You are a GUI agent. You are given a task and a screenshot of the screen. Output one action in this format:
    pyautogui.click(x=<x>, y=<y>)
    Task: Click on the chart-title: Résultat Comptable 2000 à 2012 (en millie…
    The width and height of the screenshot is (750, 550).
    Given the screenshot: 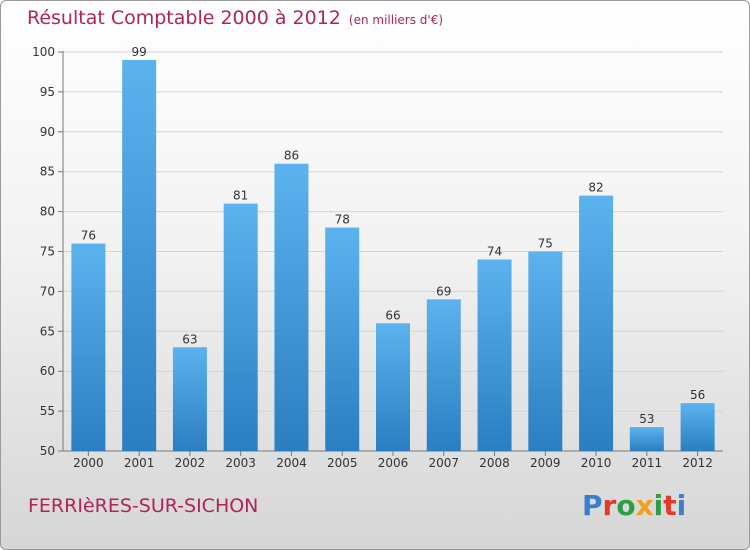 What is the action you would take?
    pyautogui.click(x=235, y=18)
    